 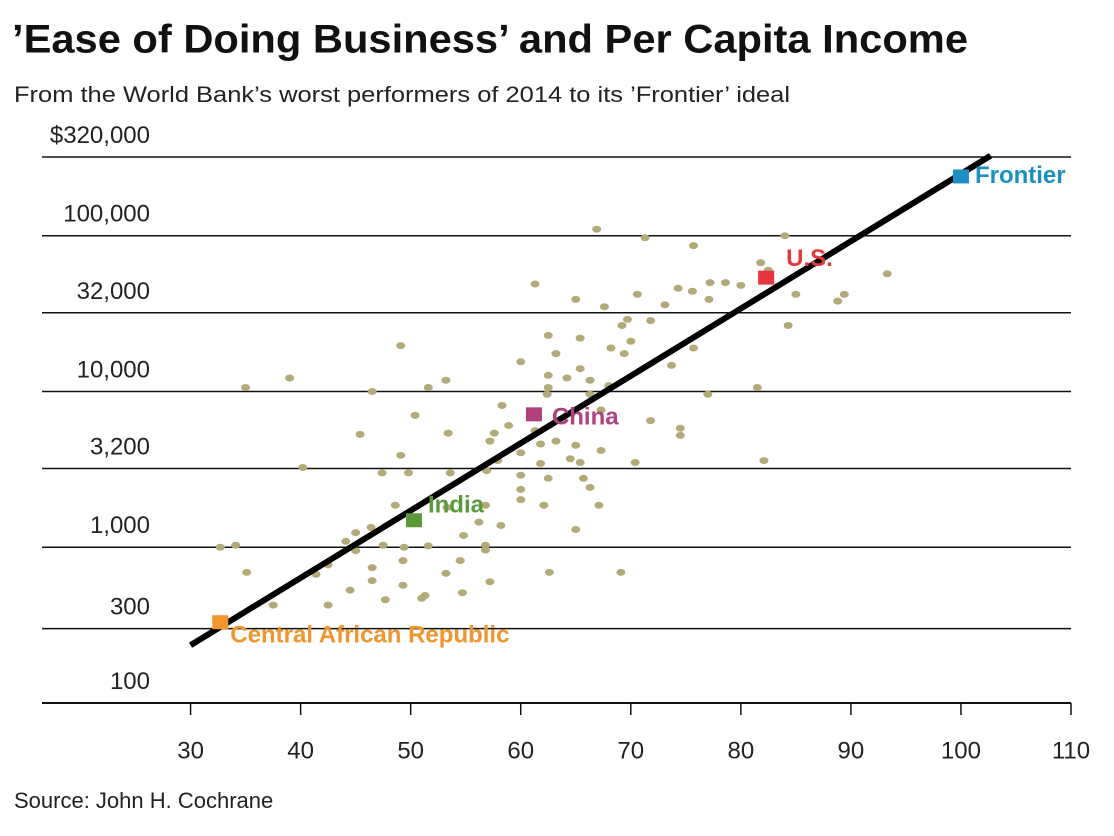 What do you see at coordinates (1071, 750) in the screenshot?
I see `x-tick-label: 110` at bounding box center [1071, 750].